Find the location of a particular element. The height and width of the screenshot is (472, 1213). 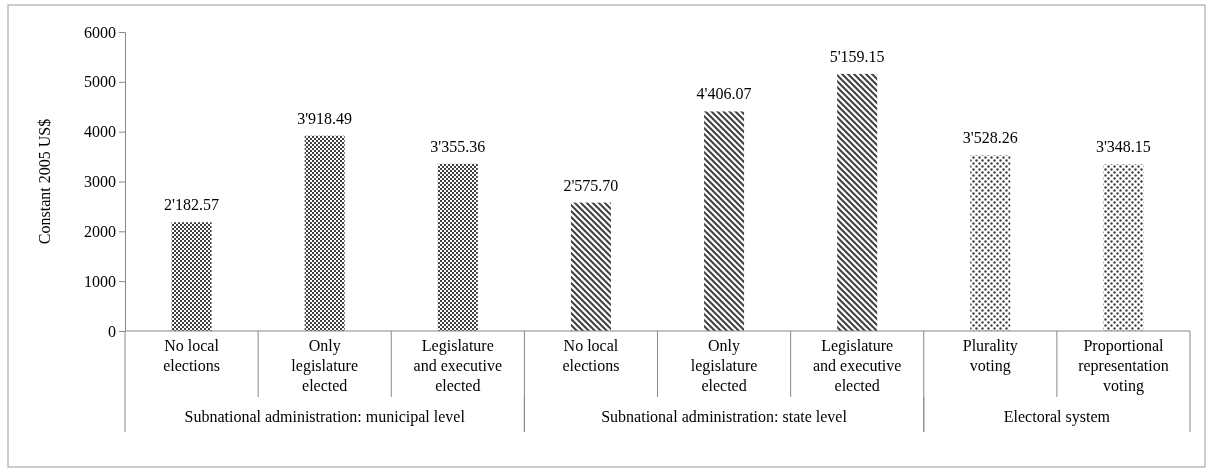

x-tick-label: Plurality voting is located at coordinates (990, 356).